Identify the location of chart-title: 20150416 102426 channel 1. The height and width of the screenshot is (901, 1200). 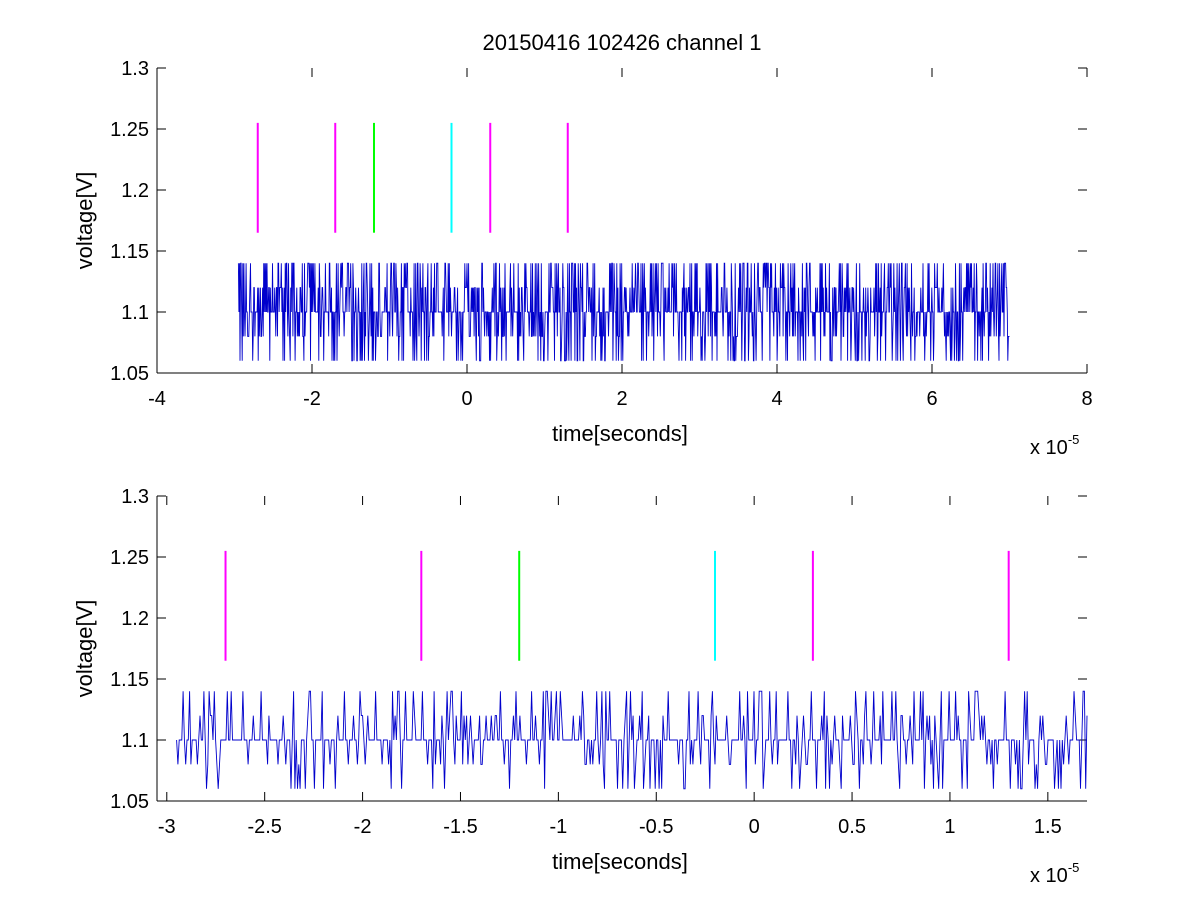
(622, 42).